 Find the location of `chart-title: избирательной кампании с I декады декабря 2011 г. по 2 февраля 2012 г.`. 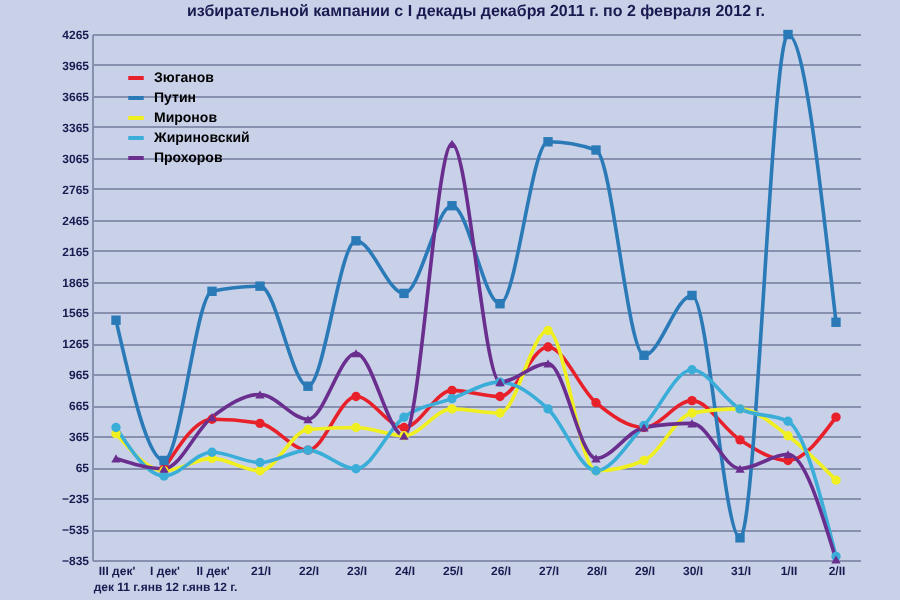

chart-title: избирательной кампании с I декады декабря 2011 г. по 2 февраля 2012 г. is located at coordinates (476, 11).